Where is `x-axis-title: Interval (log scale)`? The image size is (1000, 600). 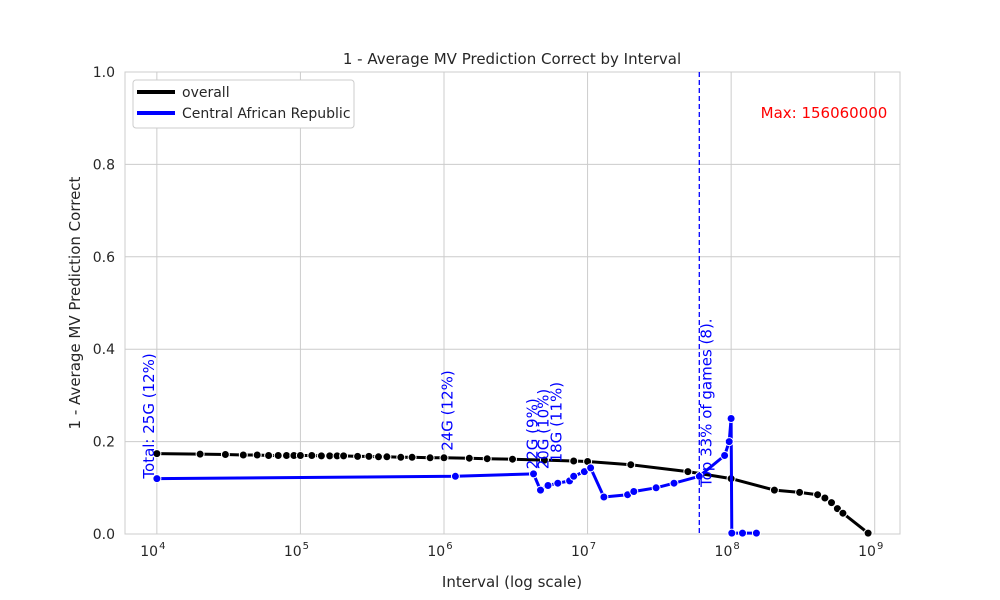
x-axis-title: Interval (log scale) is located at coordinates (512, 582).